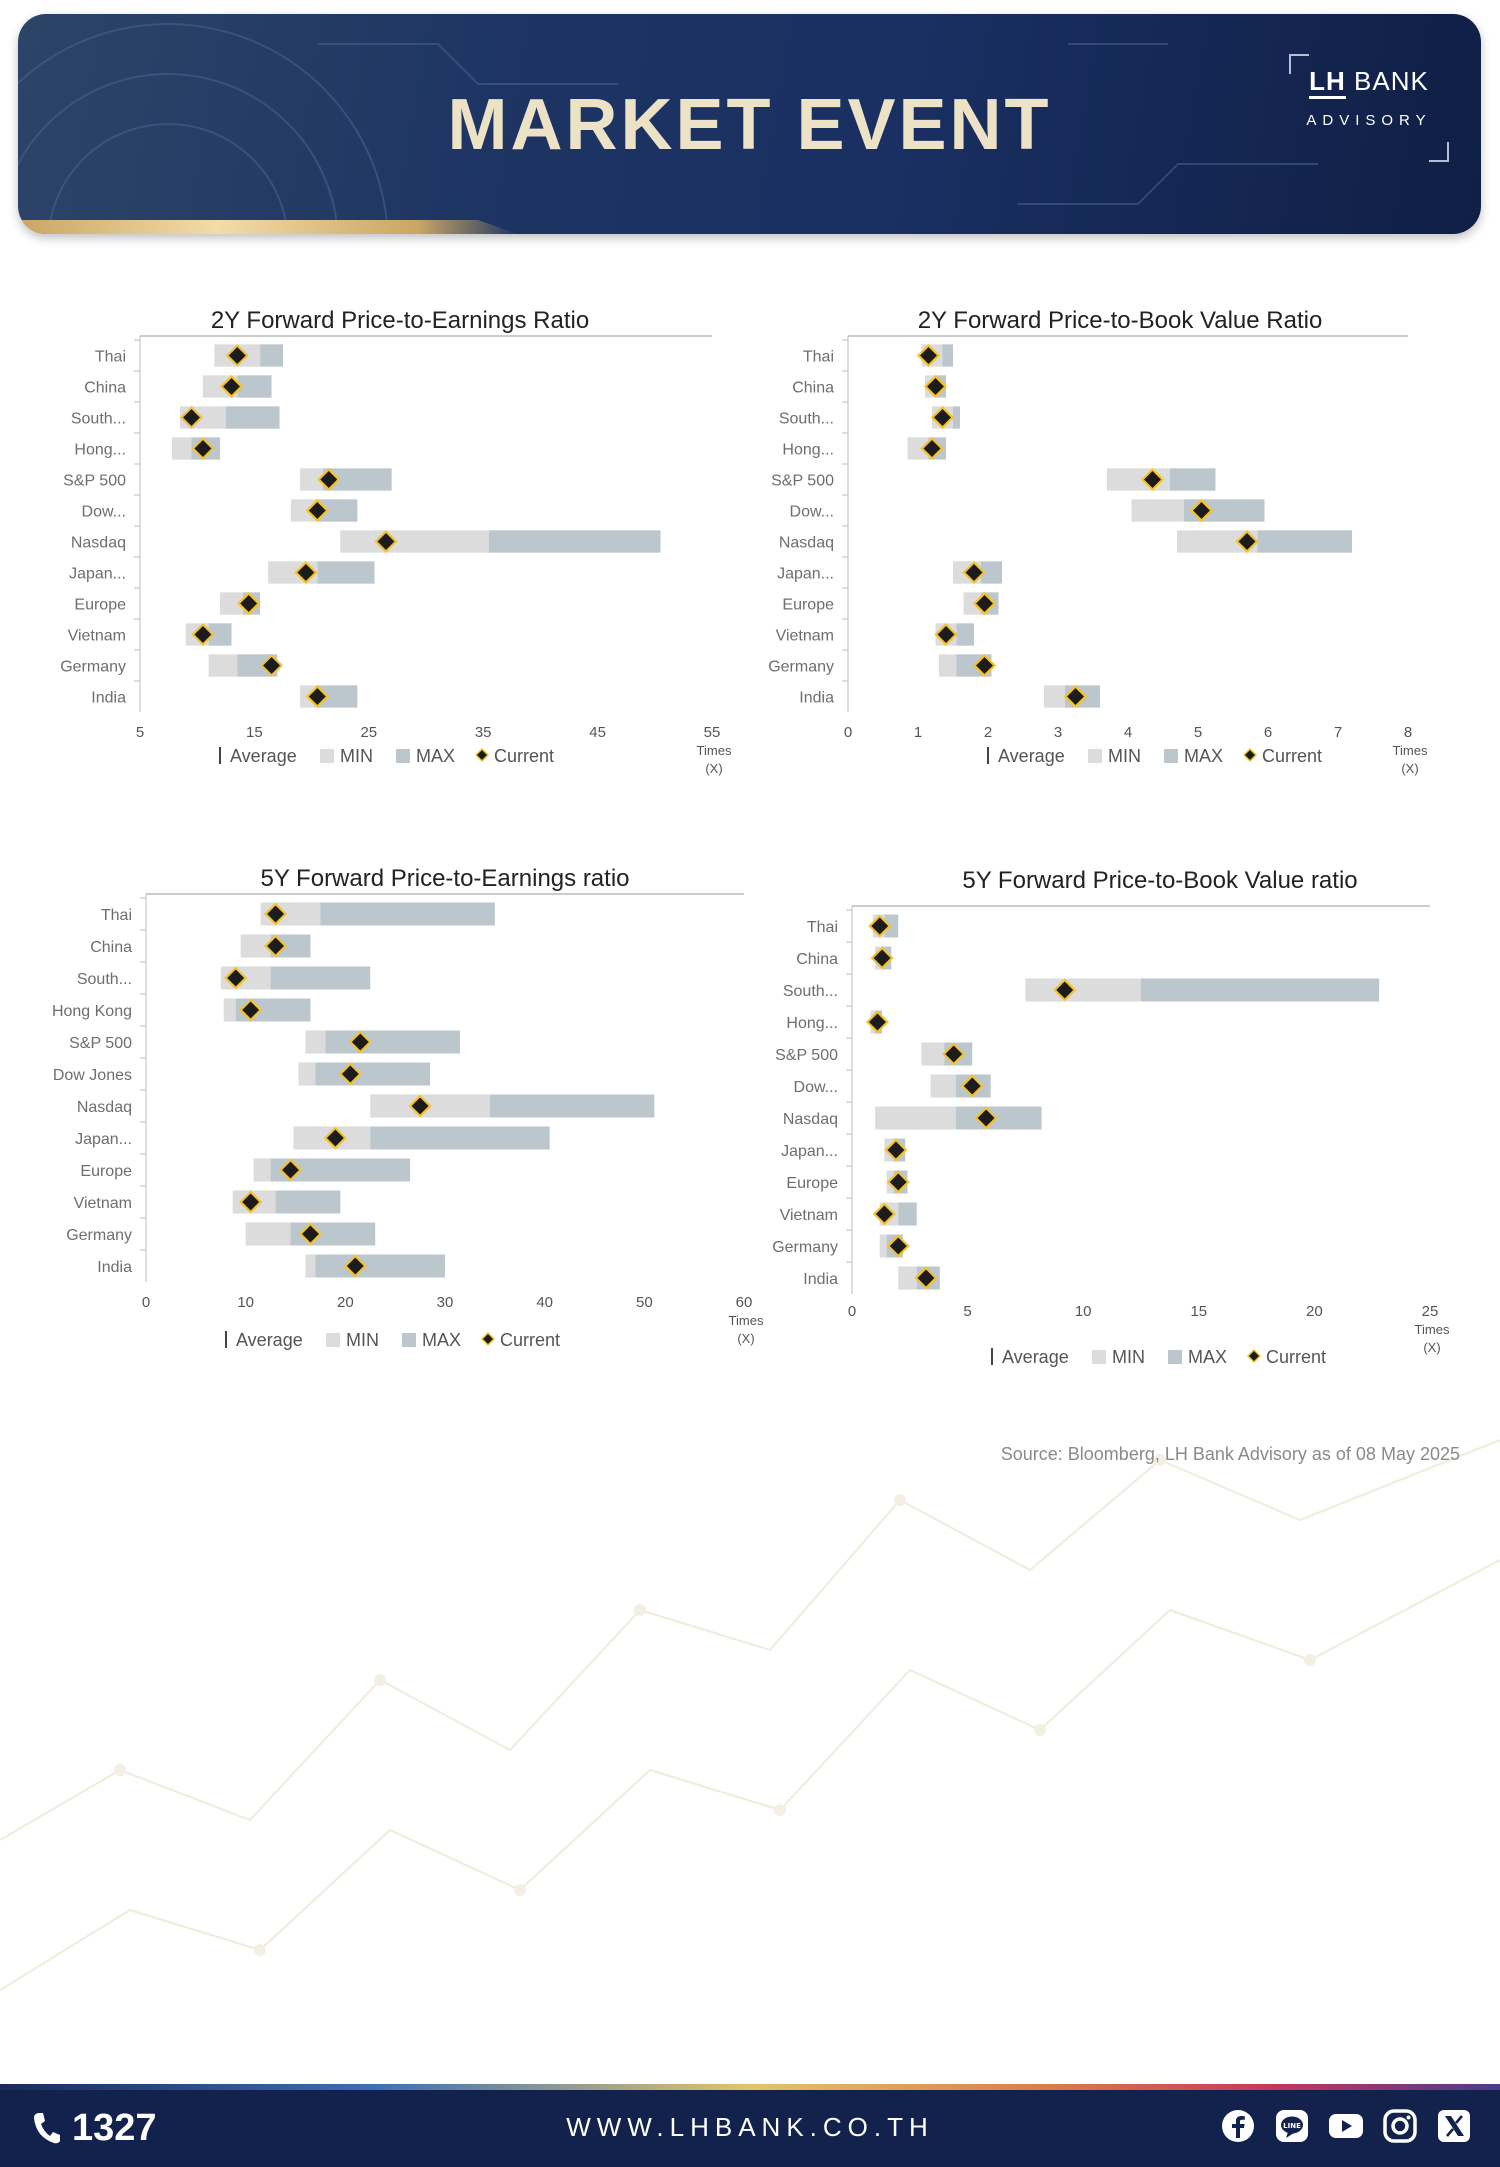  I want to click on x-tick-label: 0, so click(146, 1302).